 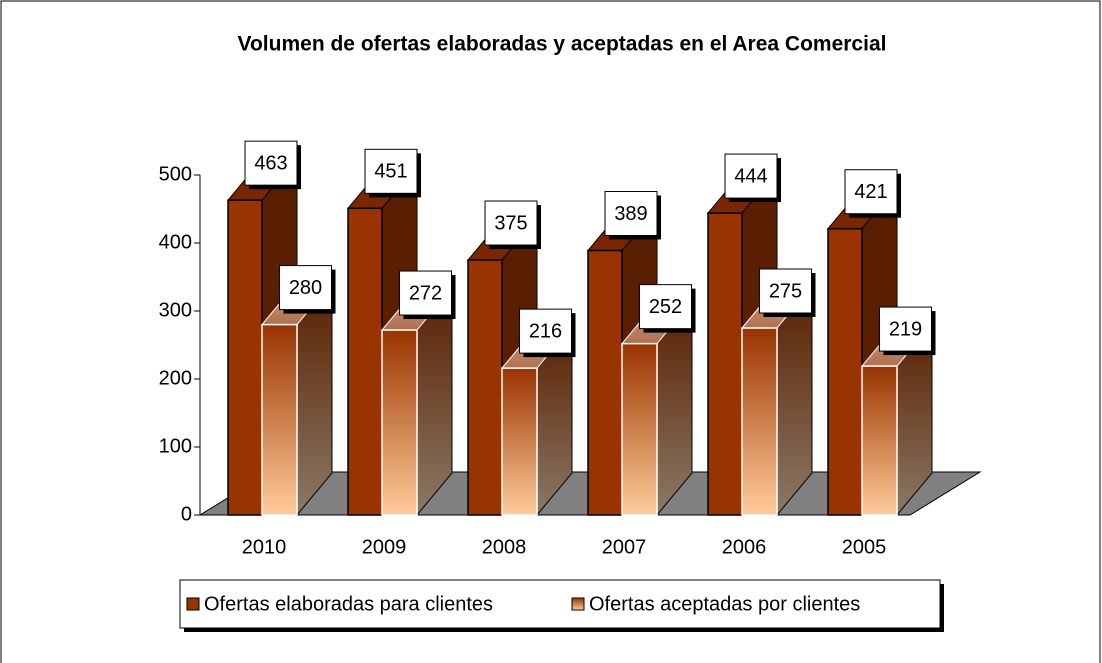 I want to click on data-label: 375, so click(x=510, y=223).